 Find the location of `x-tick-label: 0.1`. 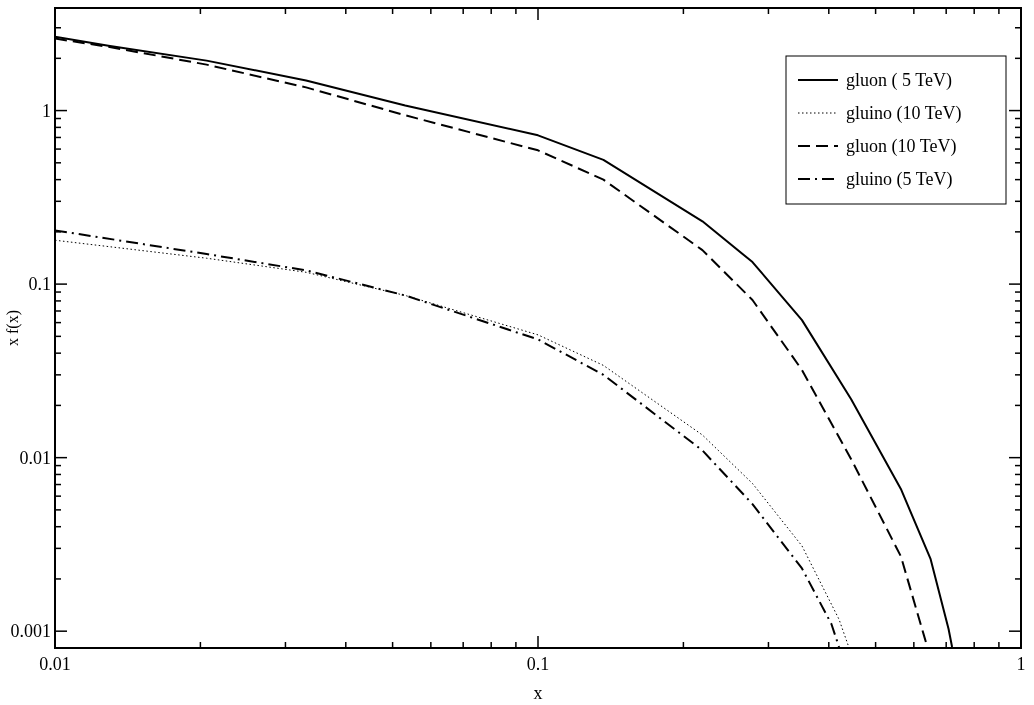

x-tick-label: 0.1 is located at coordinates (538, 664).